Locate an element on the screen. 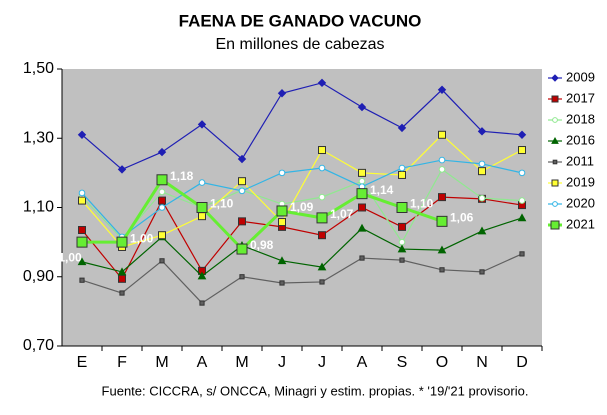  data-label: 1,14 is located at coordinates (382, 190).